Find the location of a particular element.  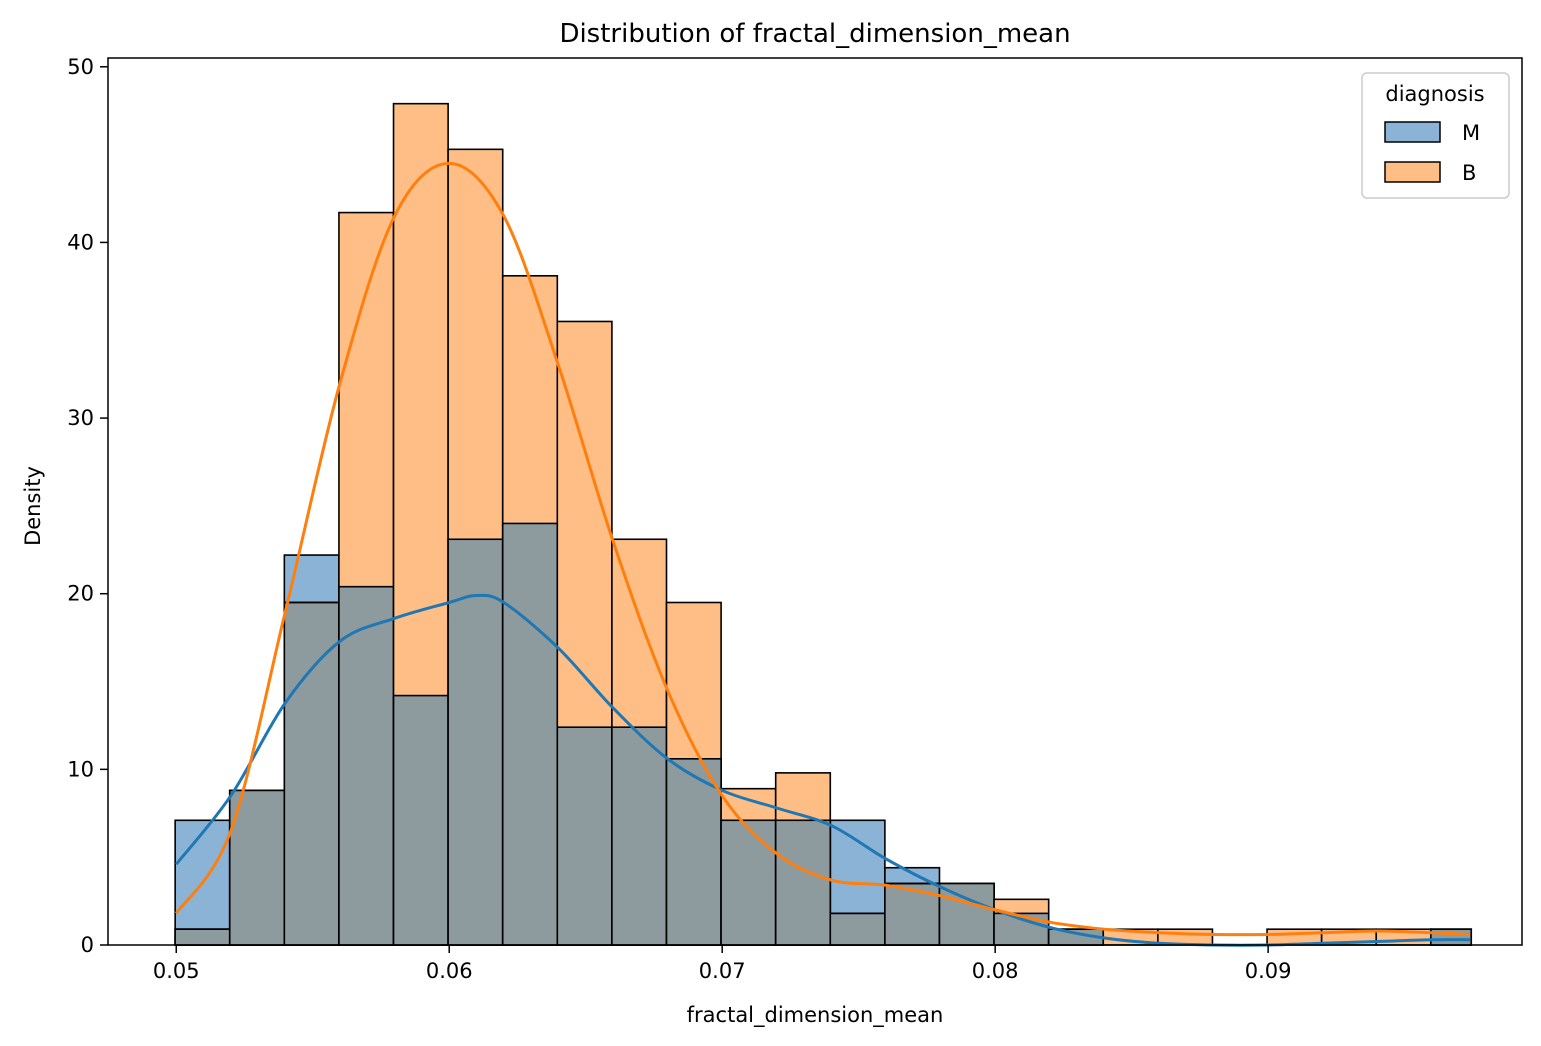

y-axis-ticks: 0 10 20 30 40 50 is located at coordinates (87, 506).